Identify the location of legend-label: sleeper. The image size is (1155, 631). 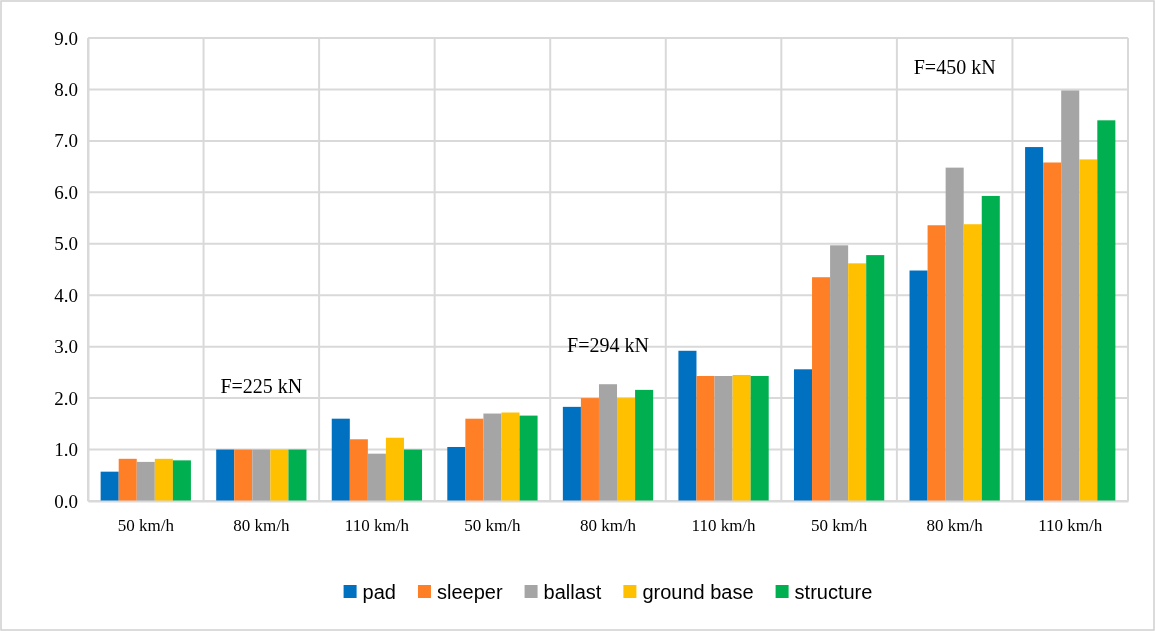
(469, 592).